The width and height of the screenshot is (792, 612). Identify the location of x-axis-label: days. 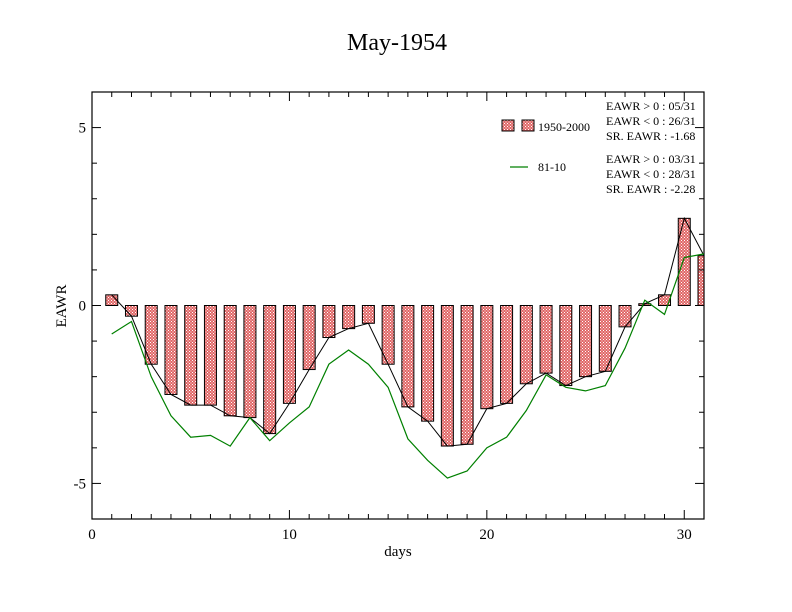
(398, 552).